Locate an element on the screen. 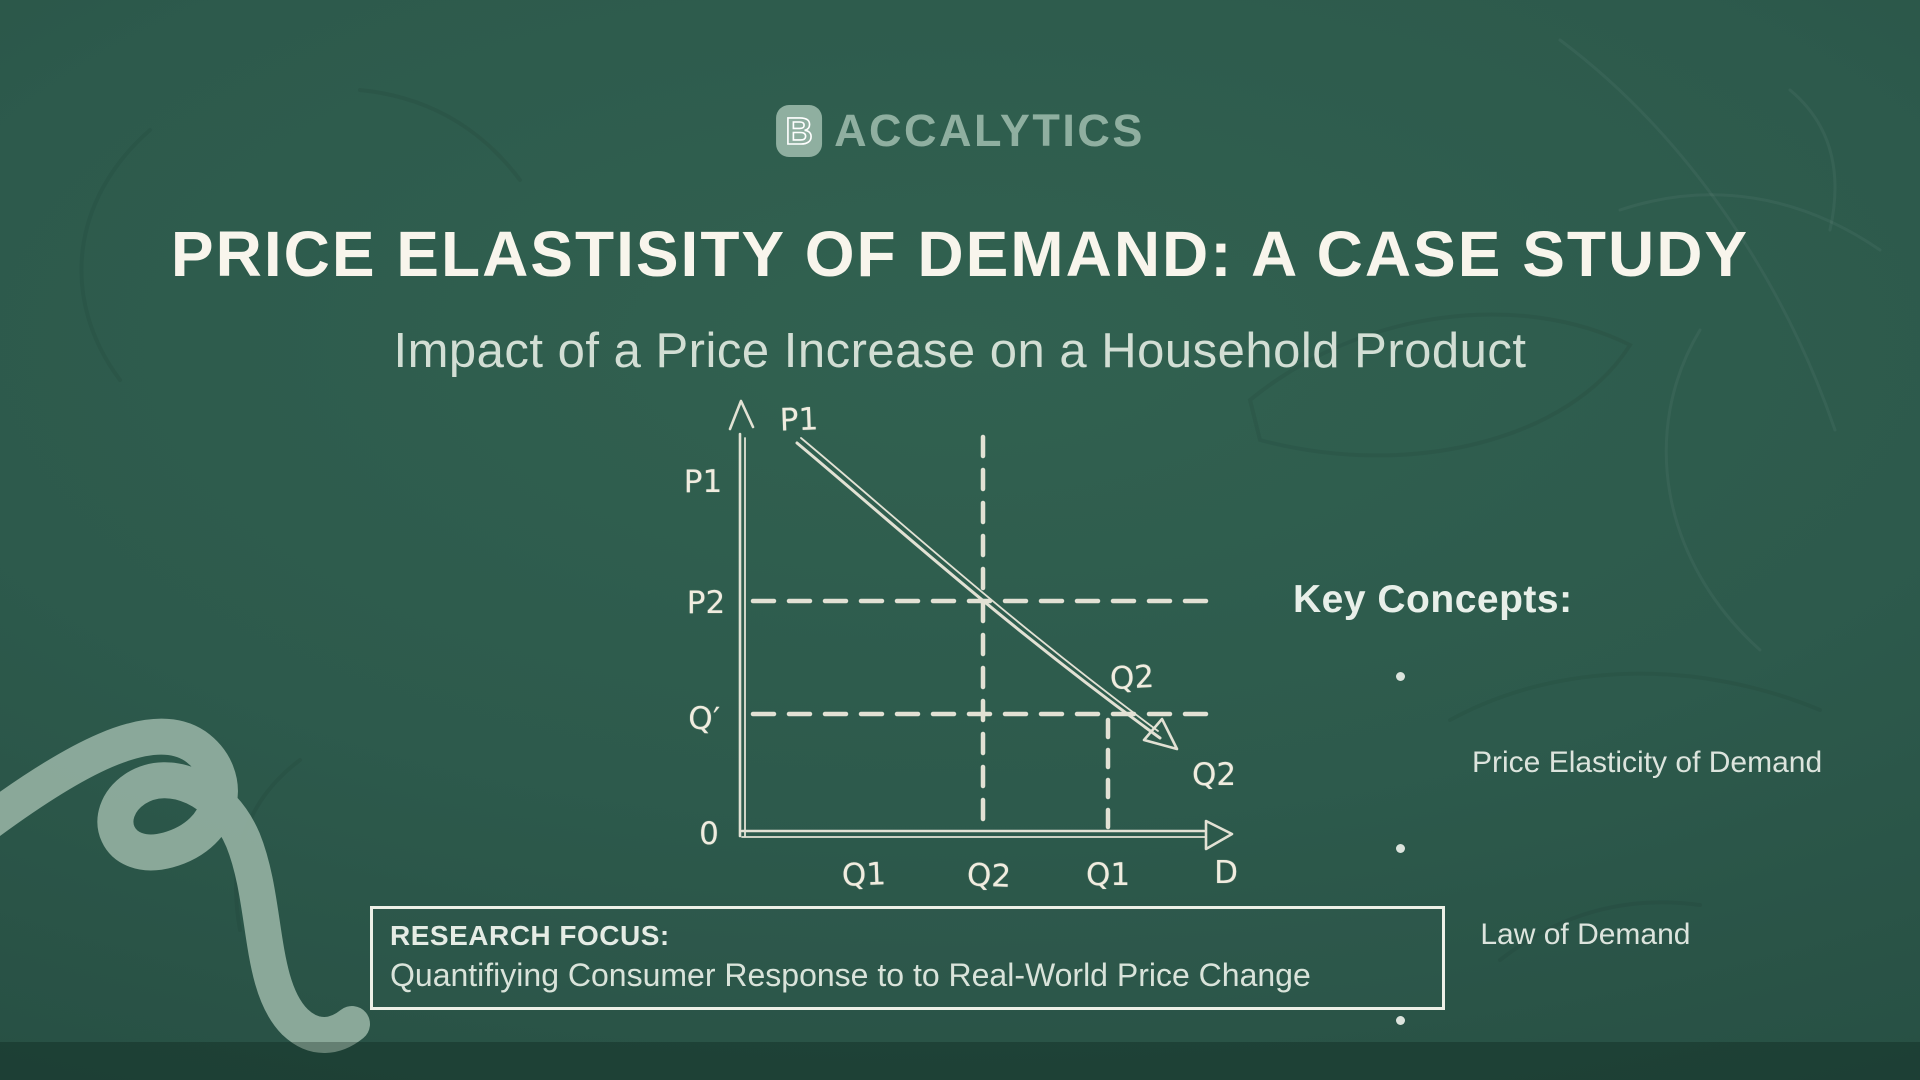 The image size is (1920, 1080). bottom-shadow-band is located at coordinates (960, 1061).